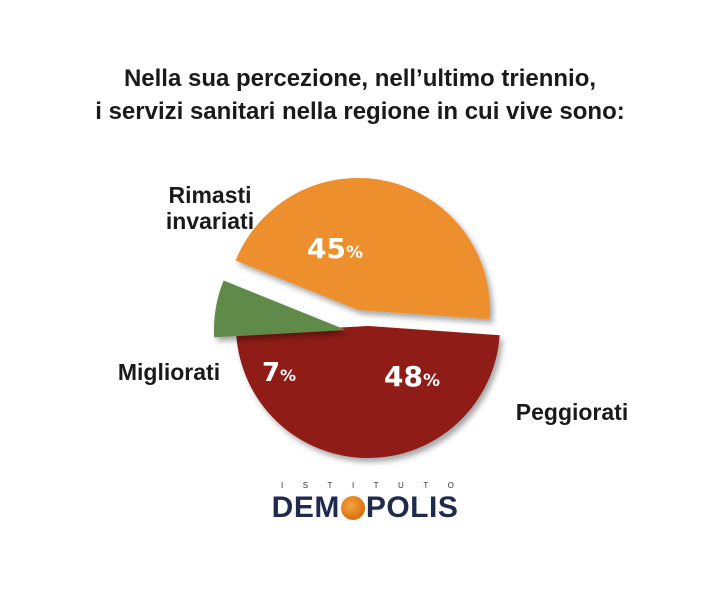 The image size is (720, 600). I want to click on demopolis-logo: ISTITUTO DEMOPOLIS, so click(365, 502).